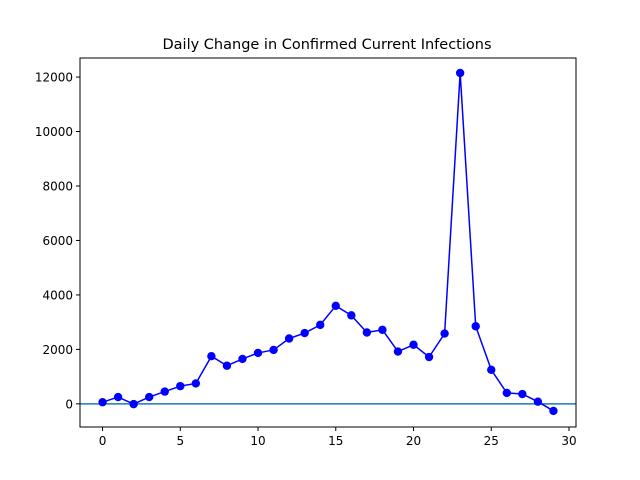 The image size is (640, 480). Describe the element at coordinates (57, 186) in the screenshot. I see `y-tick-label: 8000` at that location.